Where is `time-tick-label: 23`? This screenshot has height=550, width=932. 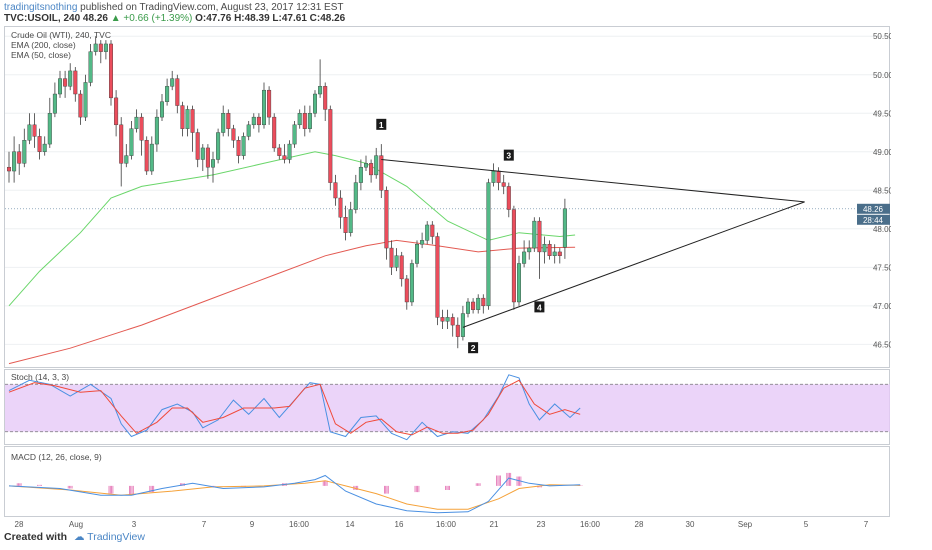
time-tick-label: 23 is located at coordinates (541, 524).